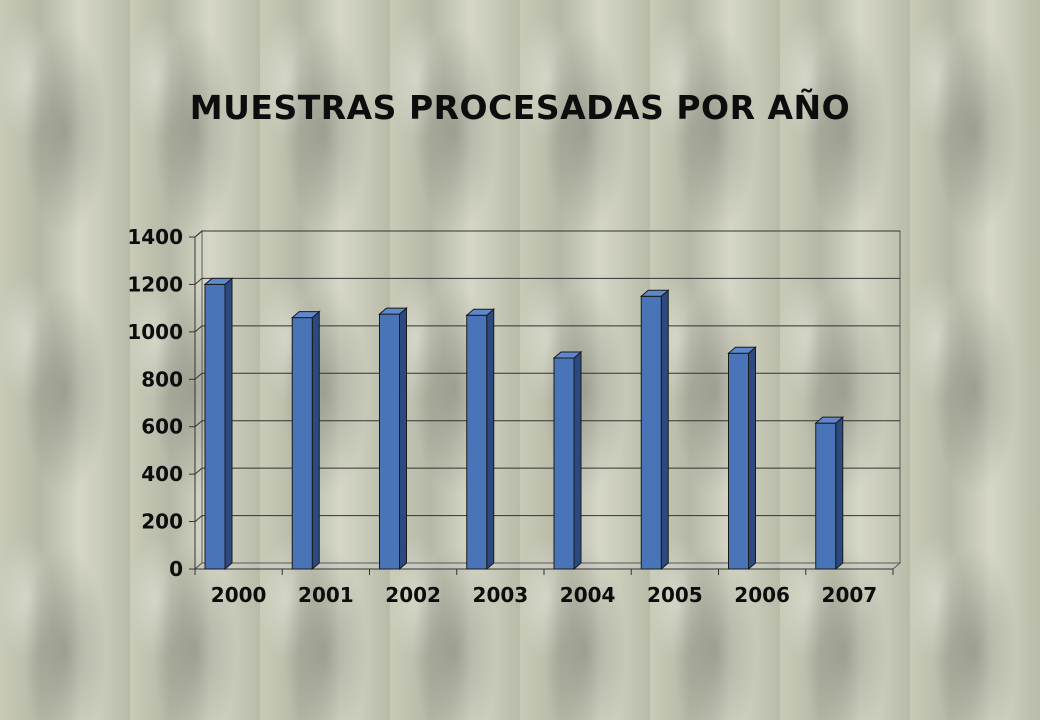  I want to click on x-tick-label: 2007, so click(850, 595).